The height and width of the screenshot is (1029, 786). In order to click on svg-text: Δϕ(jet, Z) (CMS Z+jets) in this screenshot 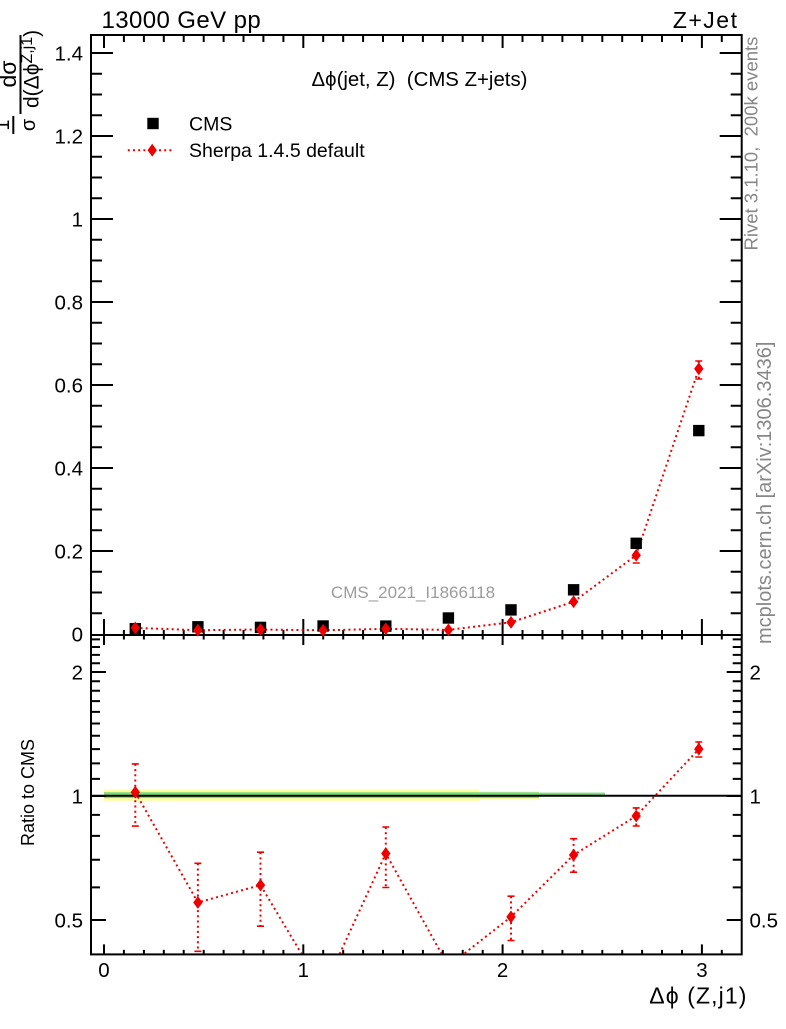, I will do `click(420, 80)`.